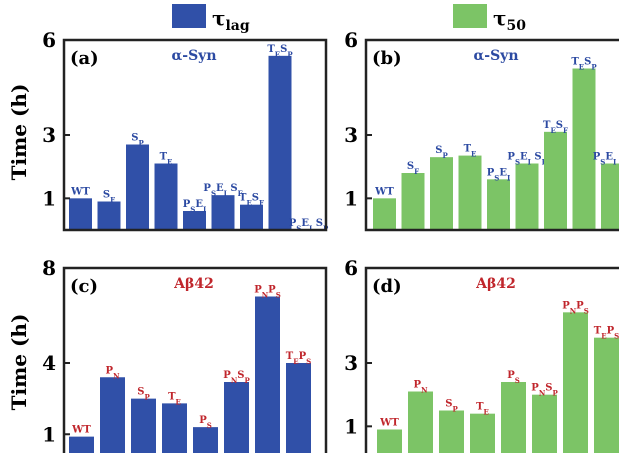  Describe the element at coordinates (49, 363) in the screenshot. I see `y-tick-label: 4` at that location.